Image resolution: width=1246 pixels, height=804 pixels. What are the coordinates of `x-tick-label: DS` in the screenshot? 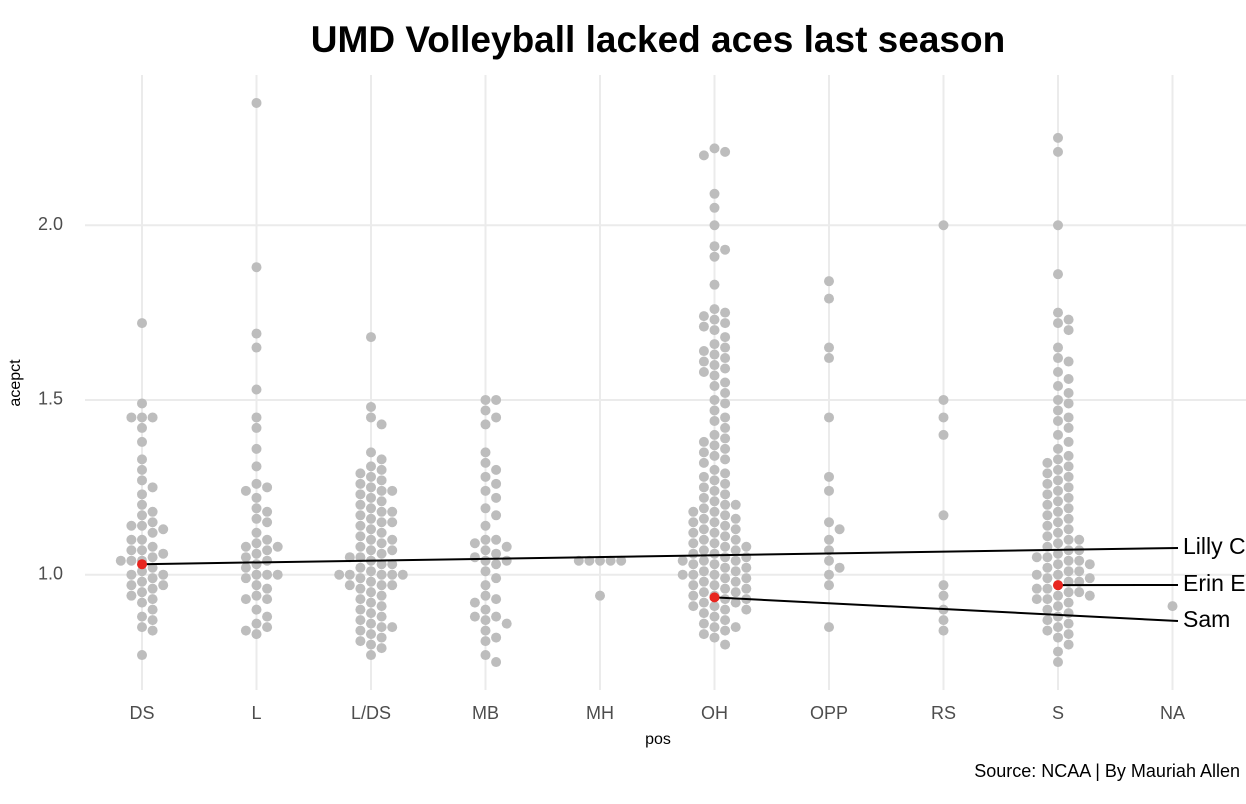 It's located at (141, 713).